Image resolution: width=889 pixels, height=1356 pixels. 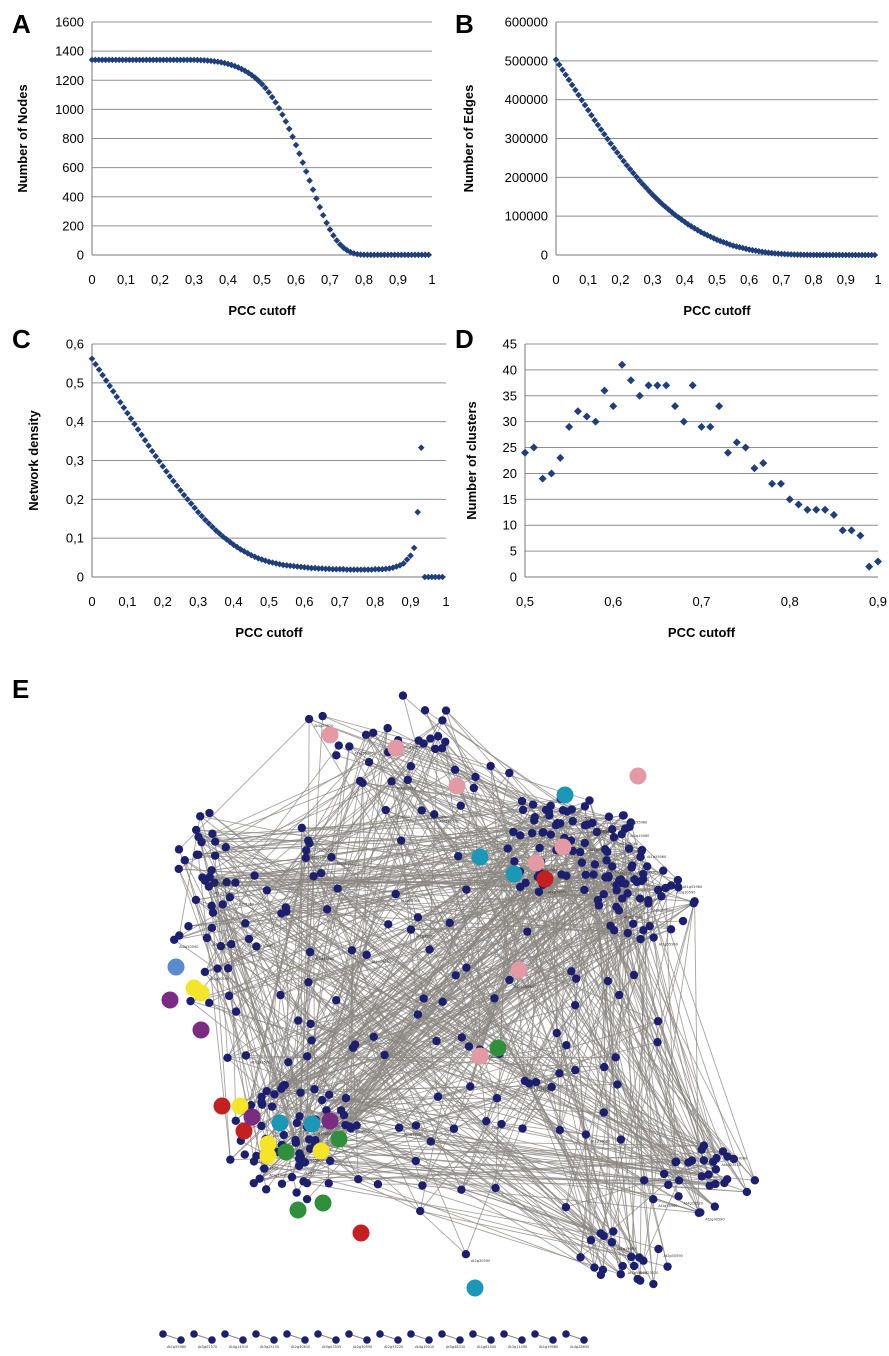 What do you see at coordinates (304, 601) in the screenshot?
I see `panel-c-x-tick-label: 0,6` at bounding box center [304, 601].